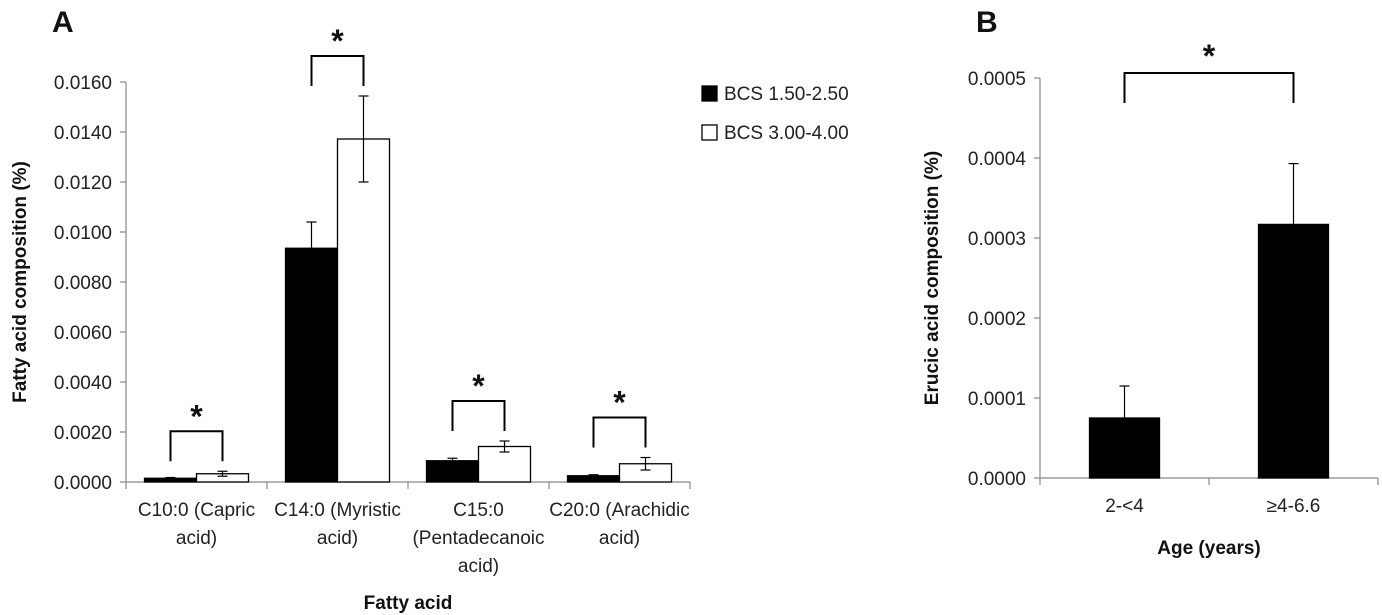 This screenshot has height=615, width=1382. Describe the element at coordinates (932, 278) in the screenshot. I see `y-axis-title: Erucic acid composition (%)` at that location.